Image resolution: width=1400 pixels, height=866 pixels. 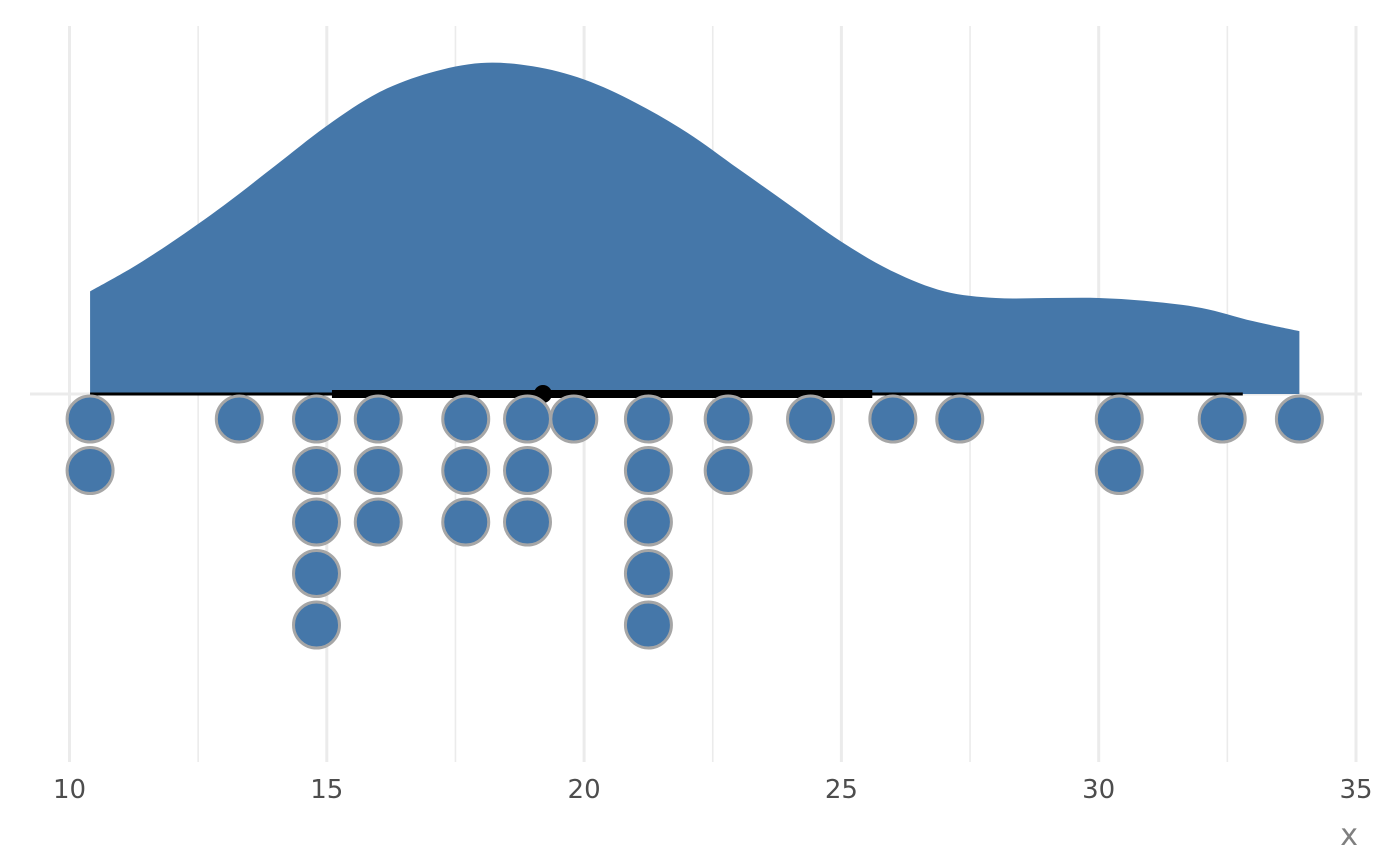 What do you see at coordinates (713, 790) in the screenshot?
I see `x-tick-labels: 10 15 20 25 30 35` at bounding box center [713, 790].